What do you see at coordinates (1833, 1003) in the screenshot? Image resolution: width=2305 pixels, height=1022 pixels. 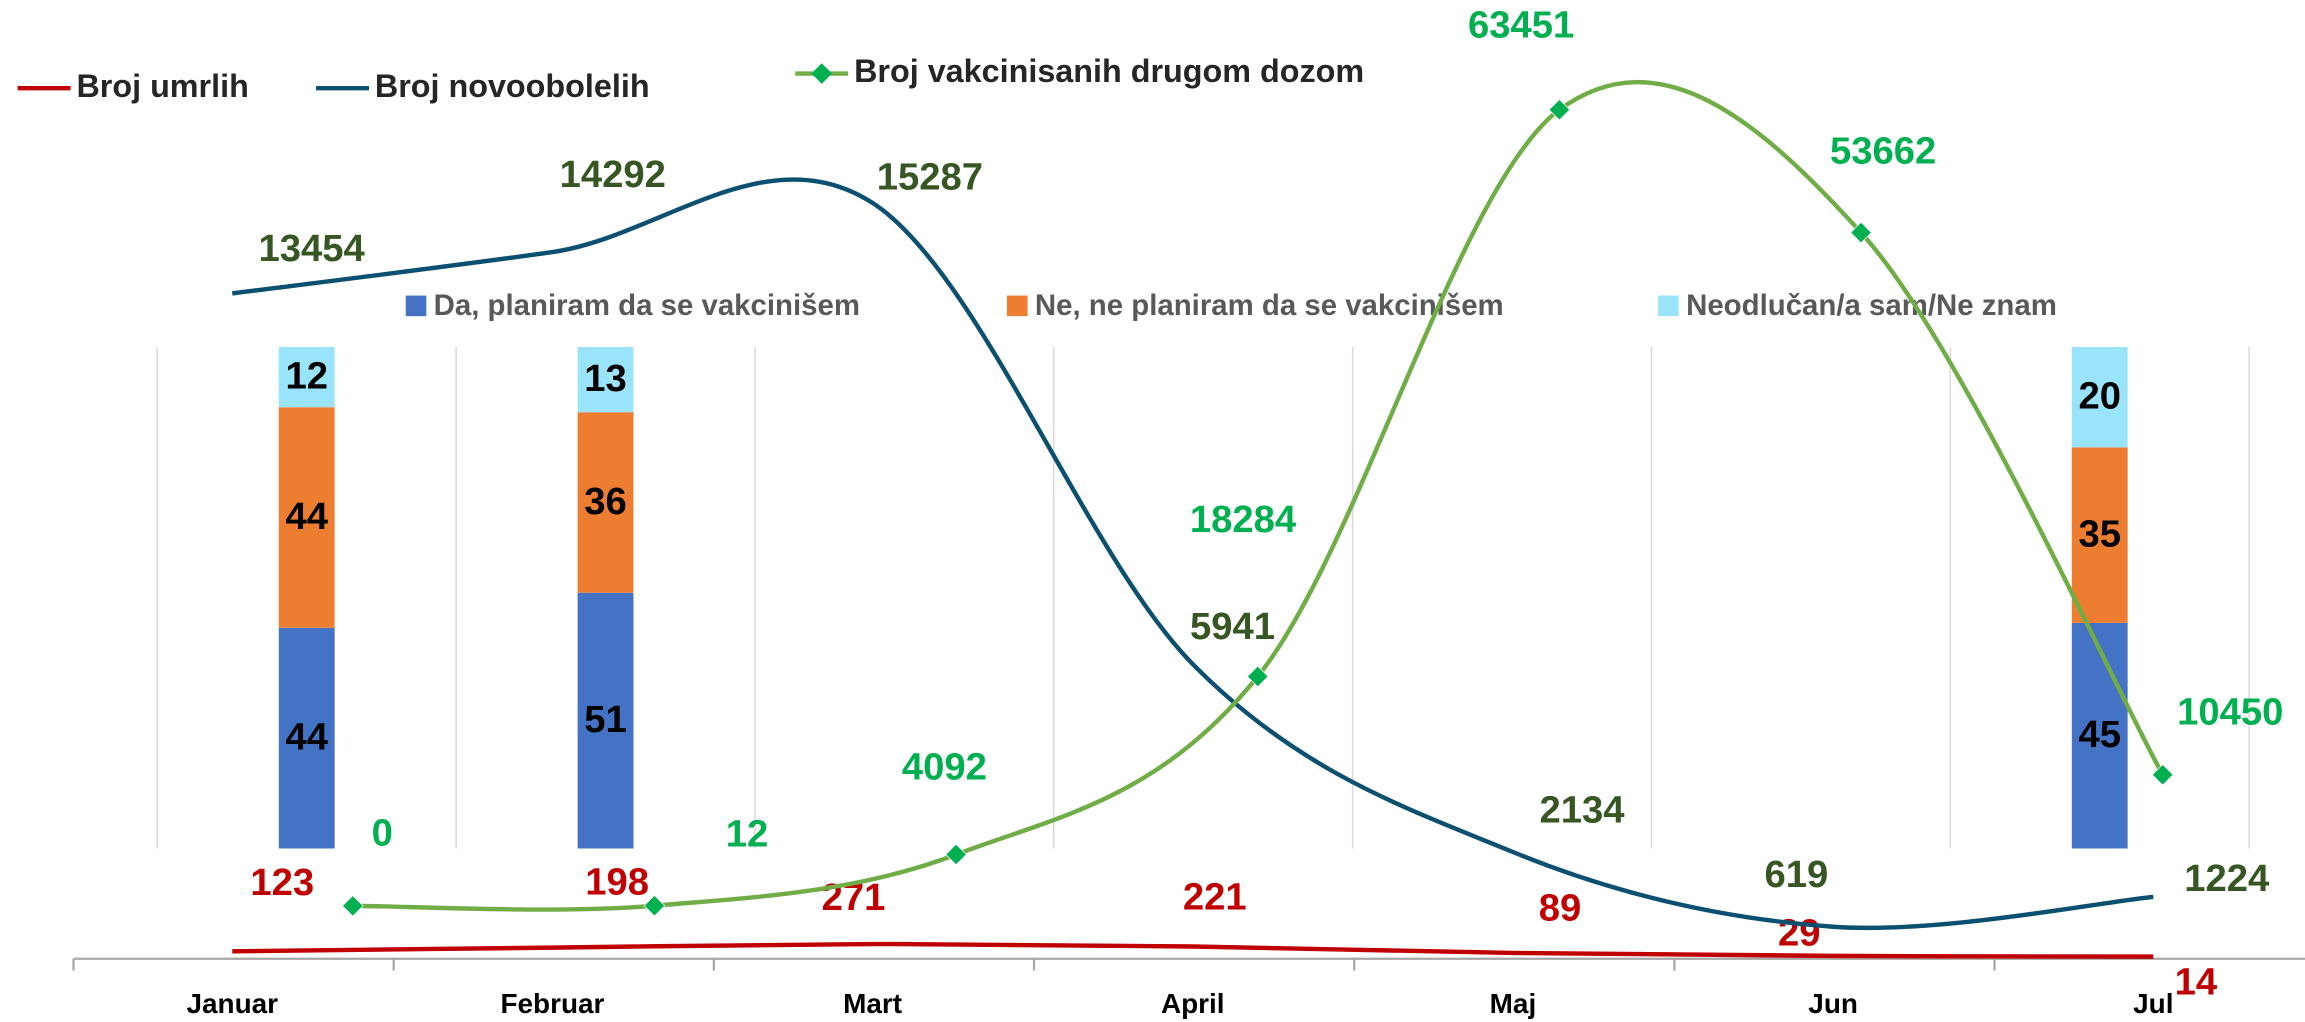 I see `x-tick-label: Jun` at bounding box center [1833, 1003].